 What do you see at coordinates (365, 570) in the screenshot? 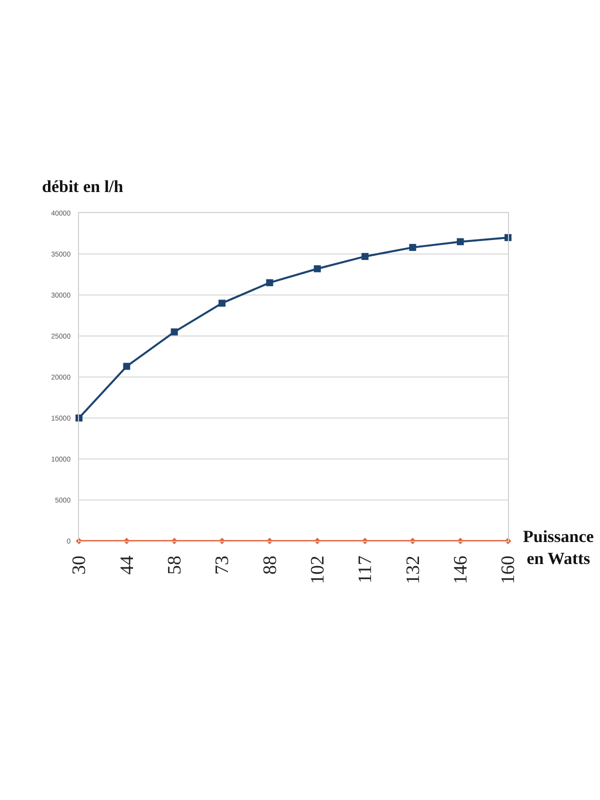
I see `x-tick-label: 117` at bounding box center [365, 570].